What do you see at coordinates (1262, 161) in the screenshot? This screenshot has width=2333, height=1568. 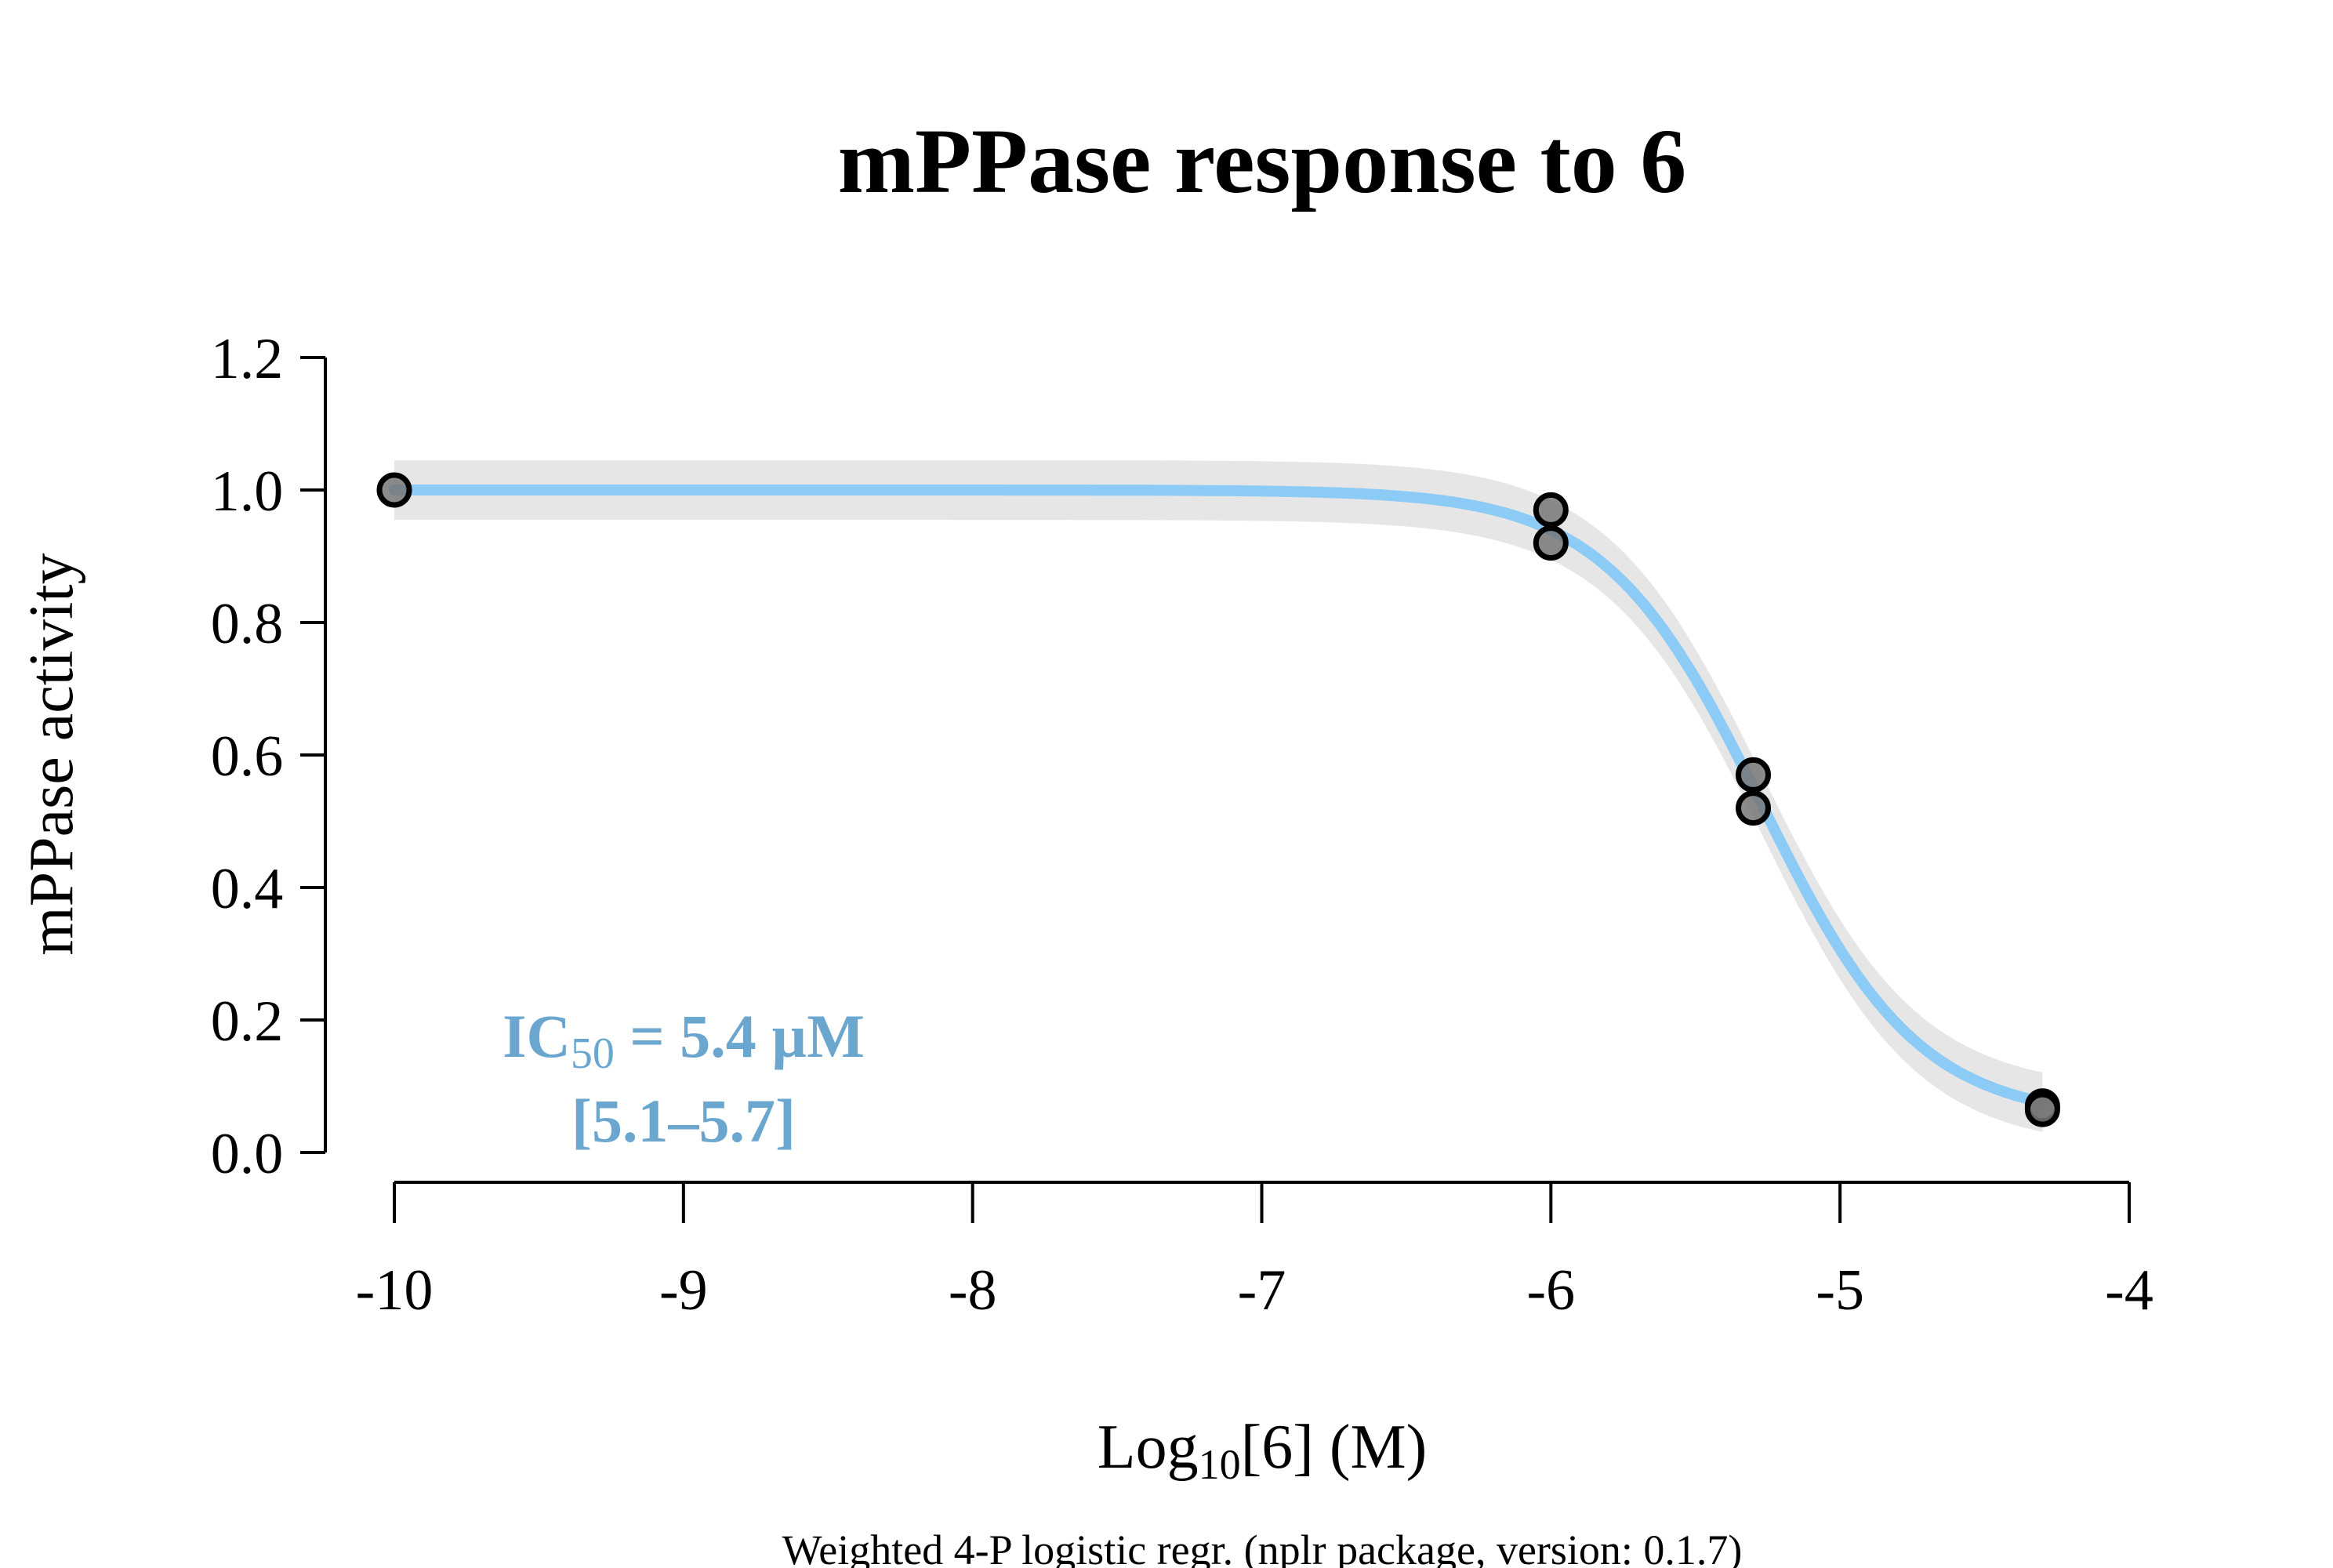 I see `chart-title: mPPase response to 6` at bounding box center [1262, 161].